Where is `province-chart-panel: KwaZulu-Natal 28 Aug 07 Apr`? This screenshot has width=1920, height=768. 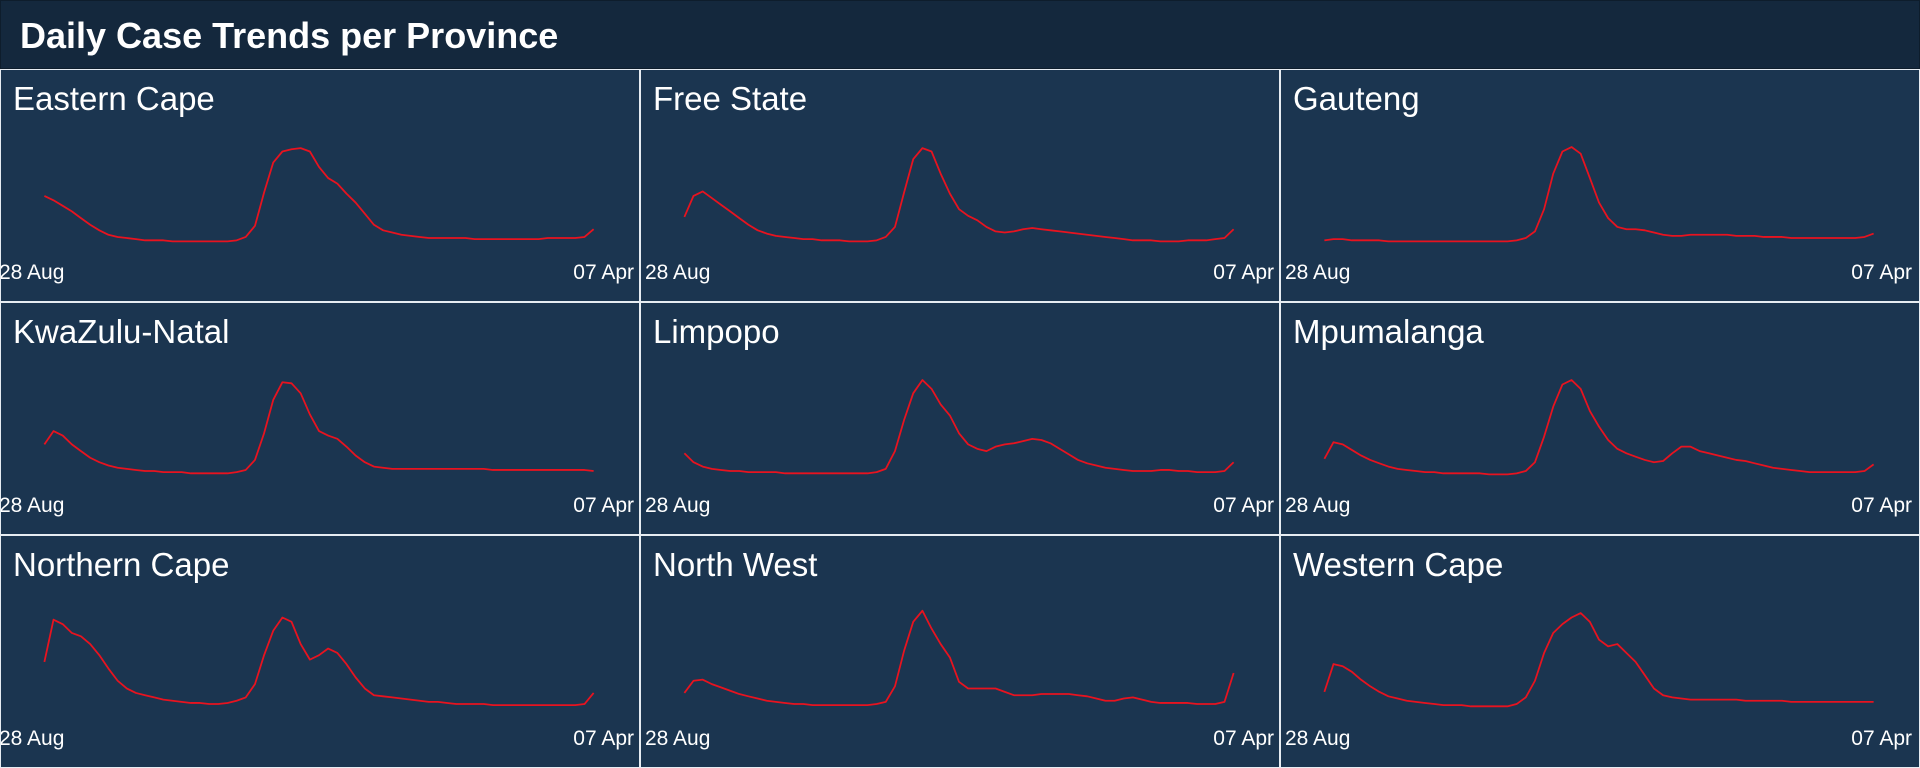
province-chart-panel: KwaZulu-Natal 28 Aug 07 Apr is located at coordinates (320, 418).